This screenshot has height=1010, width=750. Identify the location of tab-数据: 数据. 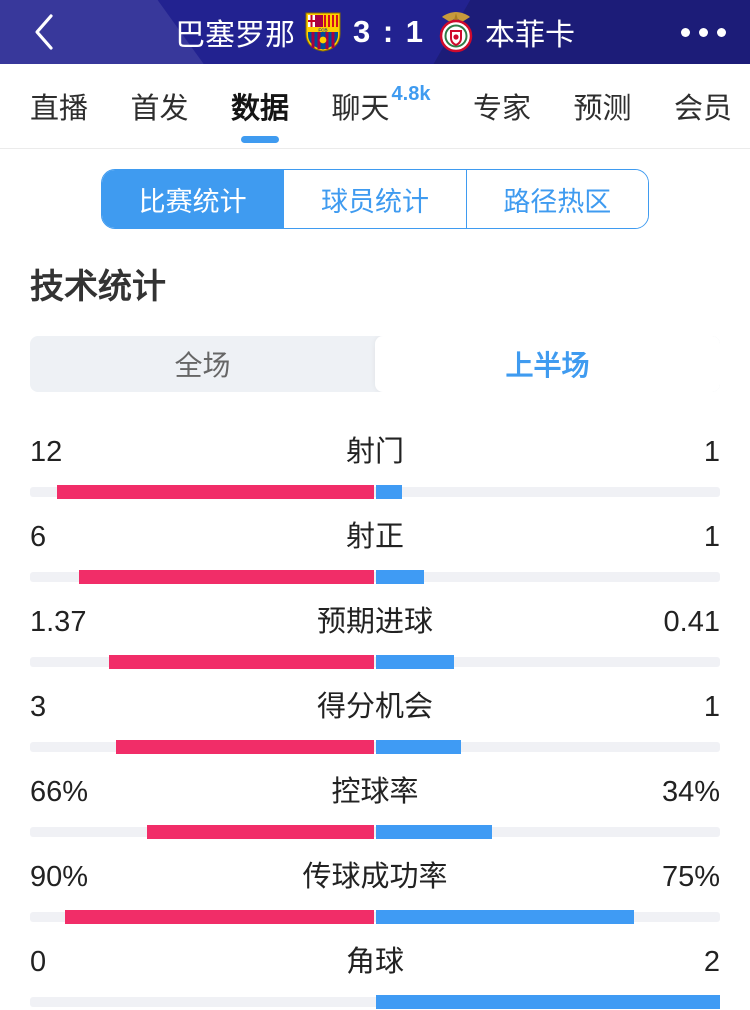
(260, 106).